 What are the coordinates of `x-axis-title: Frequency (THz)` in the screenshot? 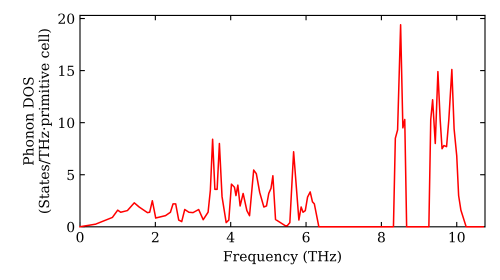 It's located at (282, 257).